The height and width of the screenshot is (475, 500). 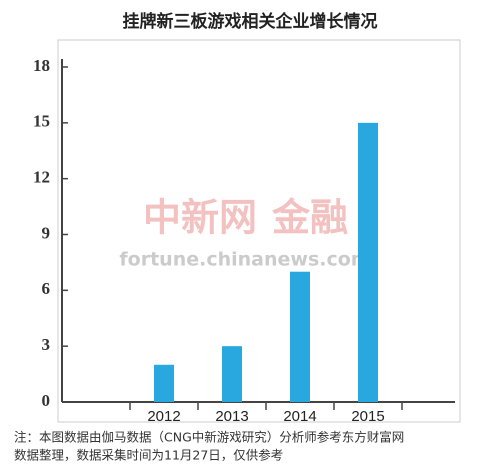 I want to click on x-tick-label: 2012, so click(x=163, y=416).